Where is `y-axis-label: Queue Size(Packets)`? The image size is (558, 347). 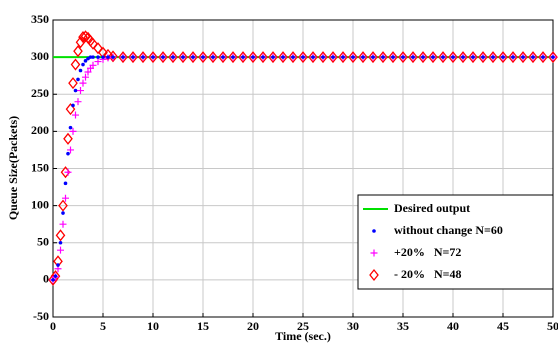 y-axis-label: Queue Size(Packets) is located at coordinates (13, 168).